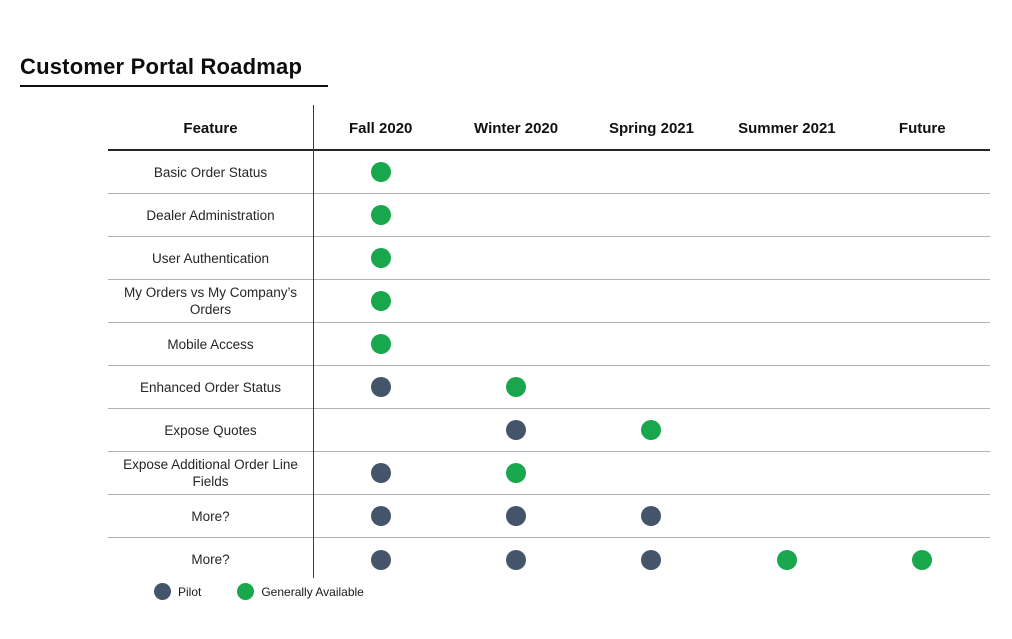 The image size is (1012, 639). What do you see at coordinates (210, 258) in the screenshot?
I see `feature-label: User Authentication` at bounding box center [210, 258].